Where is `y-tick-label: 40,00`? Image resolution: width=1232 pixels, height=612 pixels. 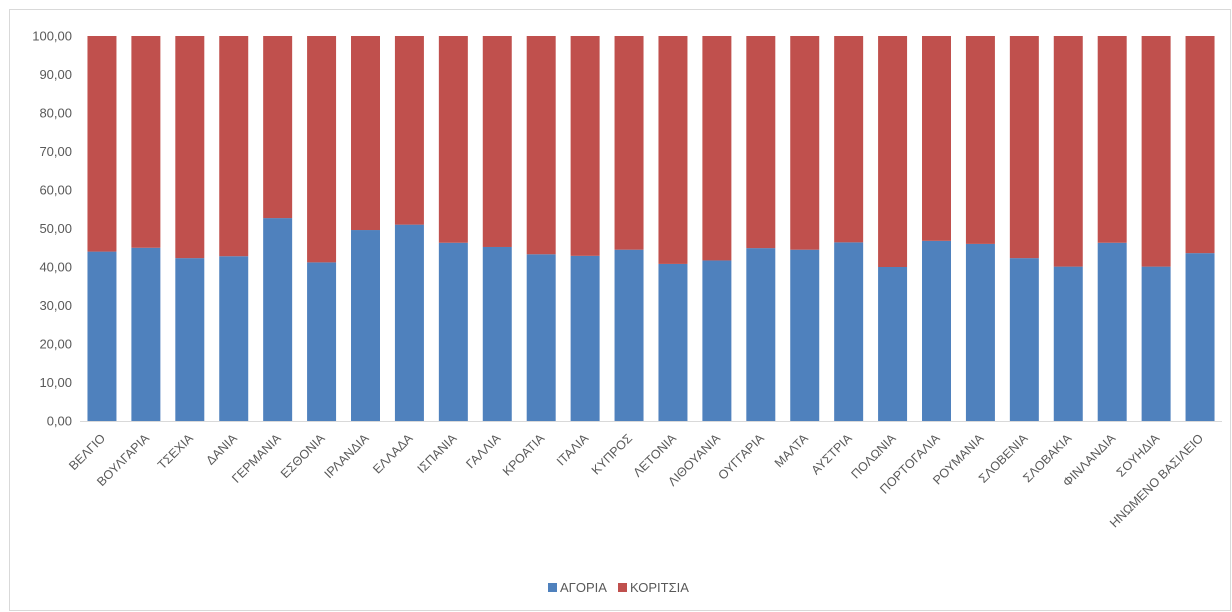 y-tick-label: 40,00 is located at coordinates (55, 267).